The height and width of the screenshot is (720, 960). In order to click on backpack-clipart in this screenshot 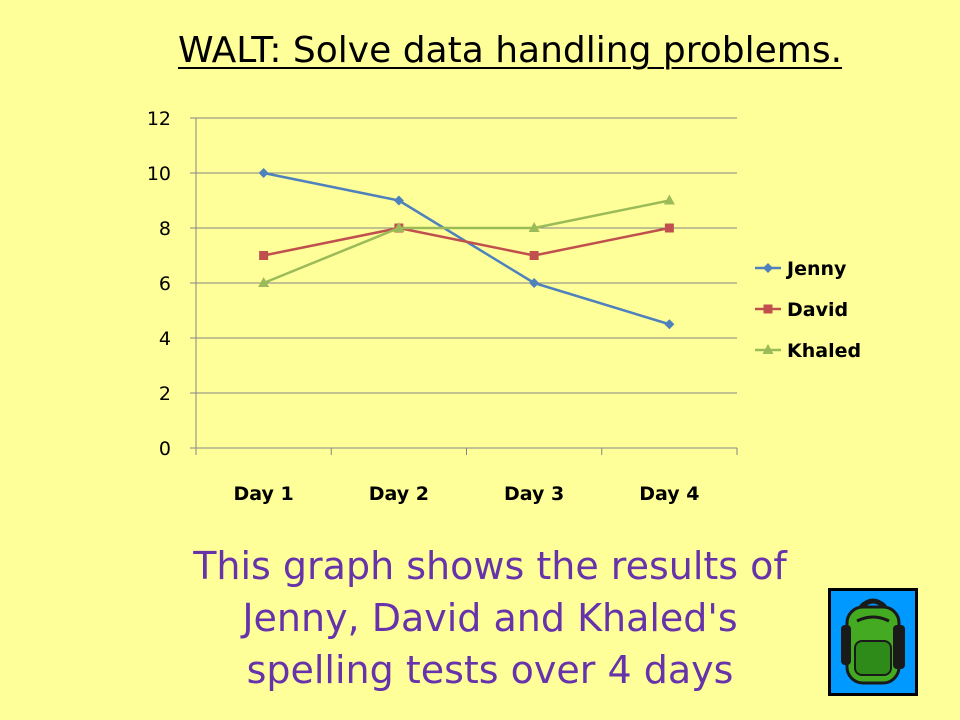, I will do `click(873, 642)`.